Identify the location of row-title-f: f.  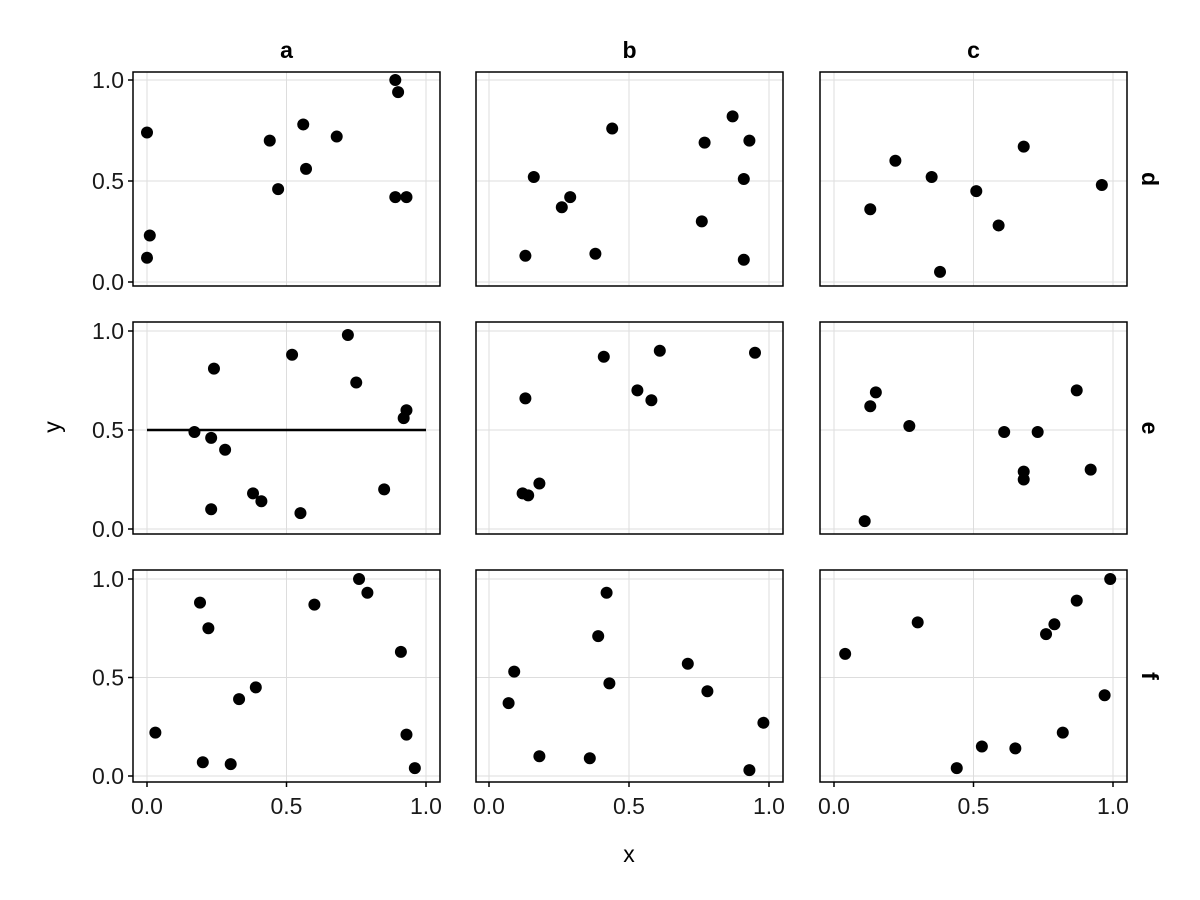
(1150, 676).